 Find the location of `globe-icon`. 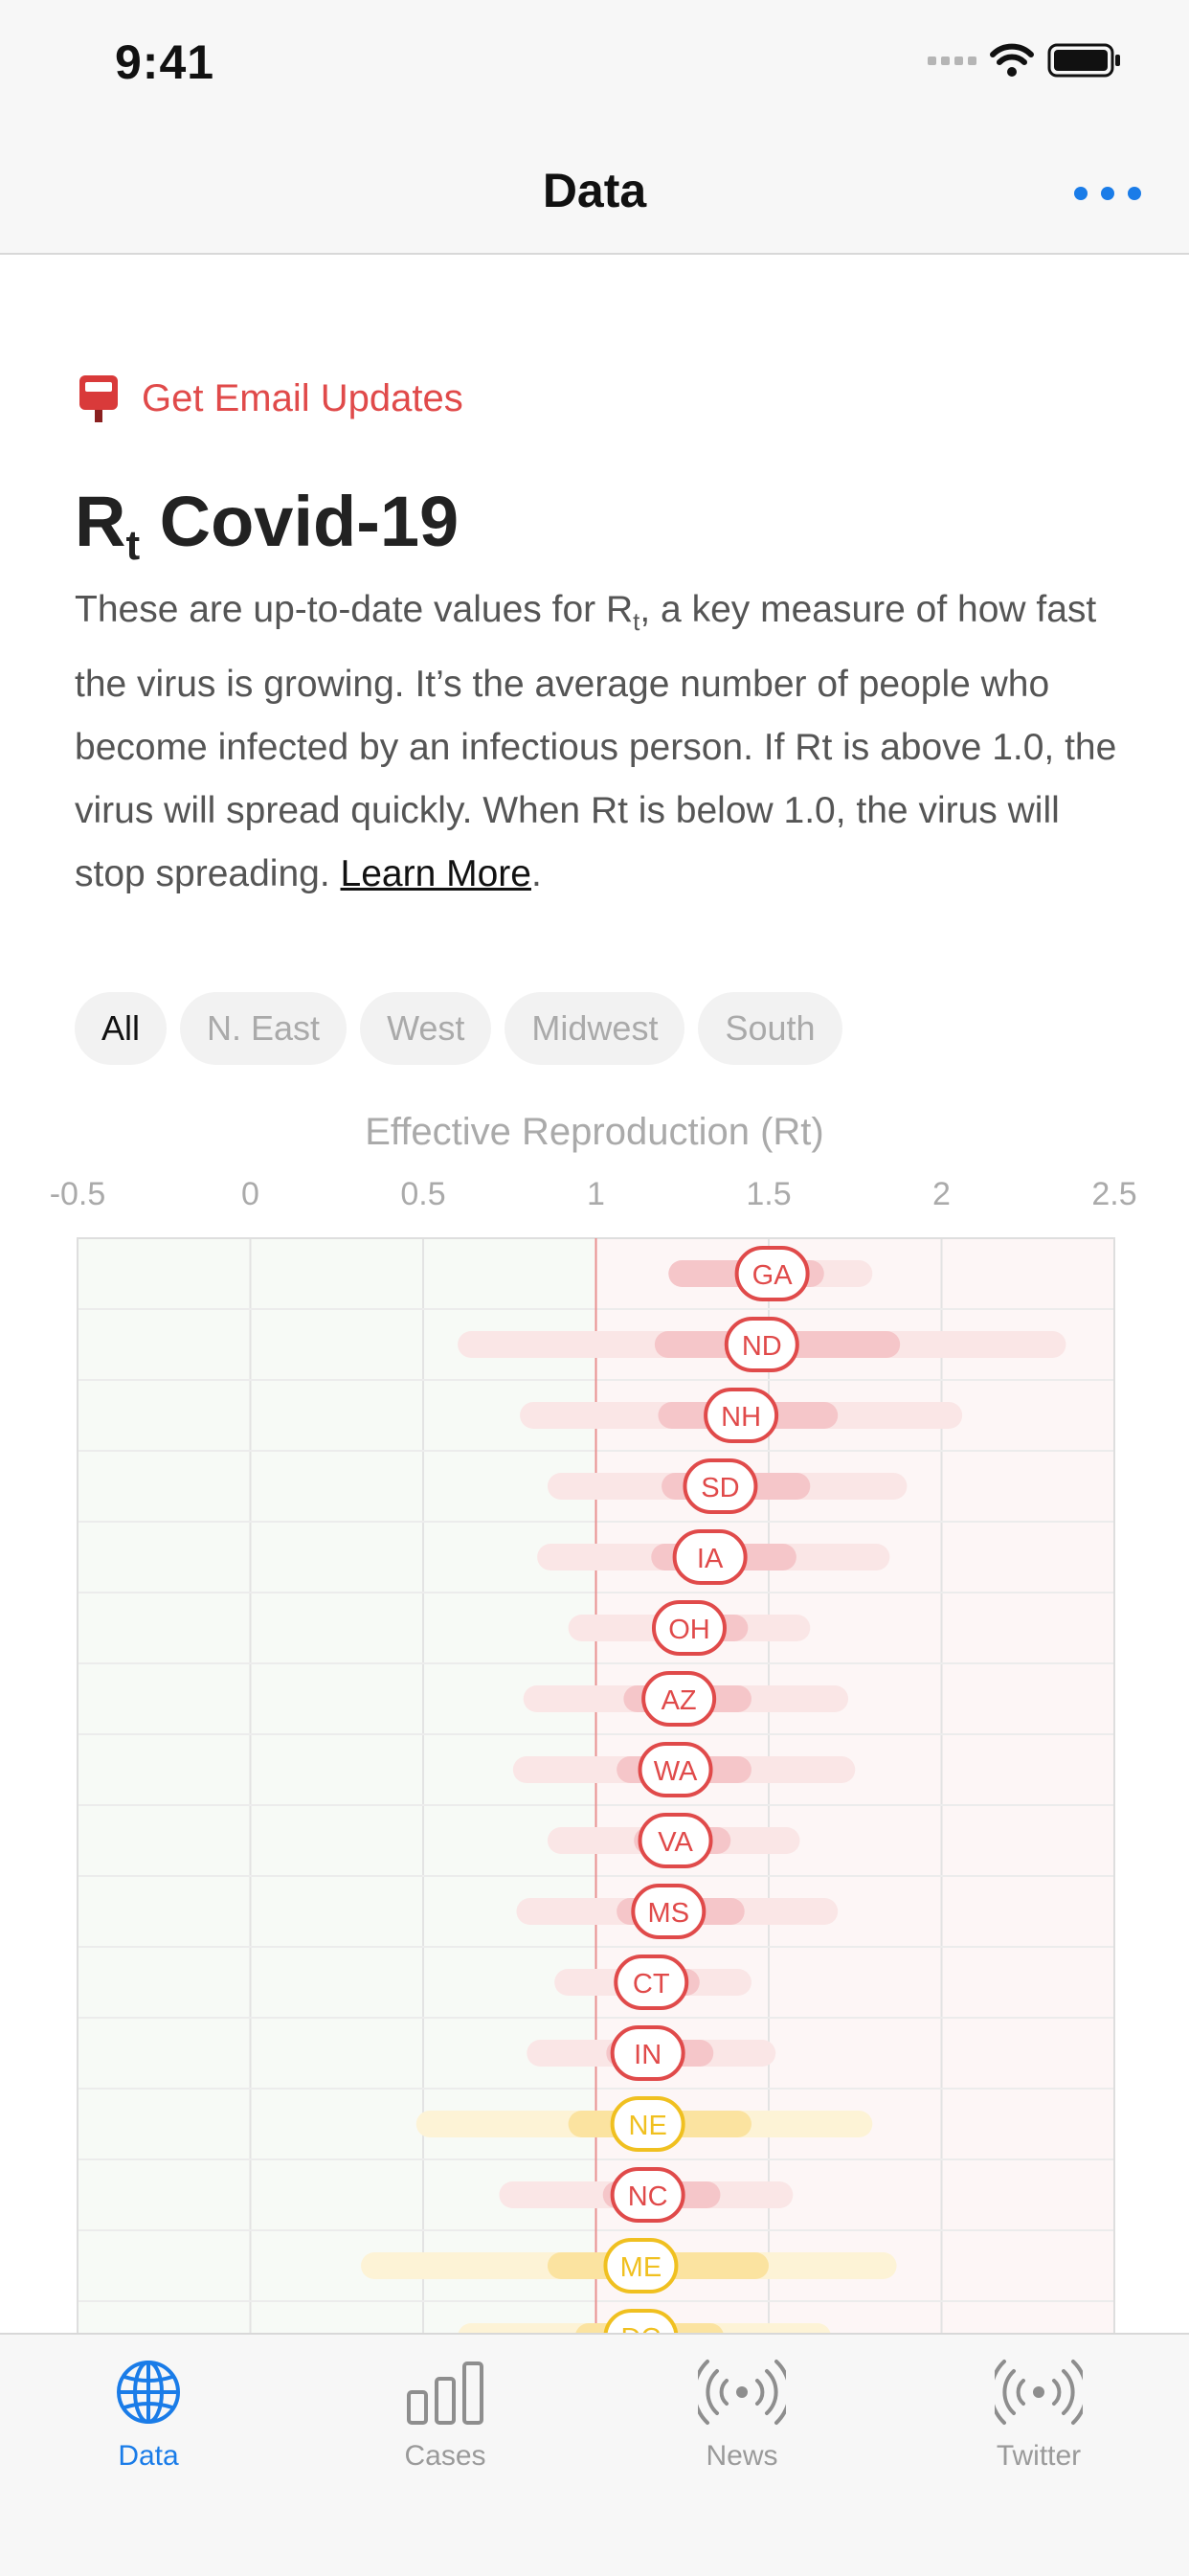

globe-icon is located at coordinates (148, 2392).